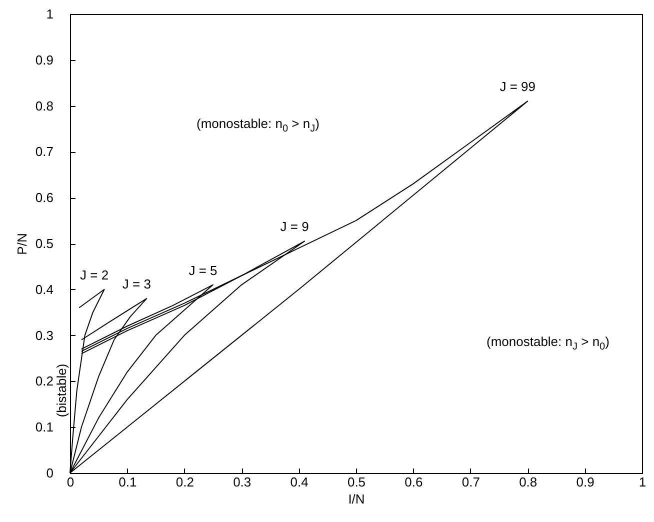 Image resolution: width=654 pixels, height=522 pixels. I want to click on annotation: (monostable: n$_{J}$ > n$_{0}$), so click(548, 343).